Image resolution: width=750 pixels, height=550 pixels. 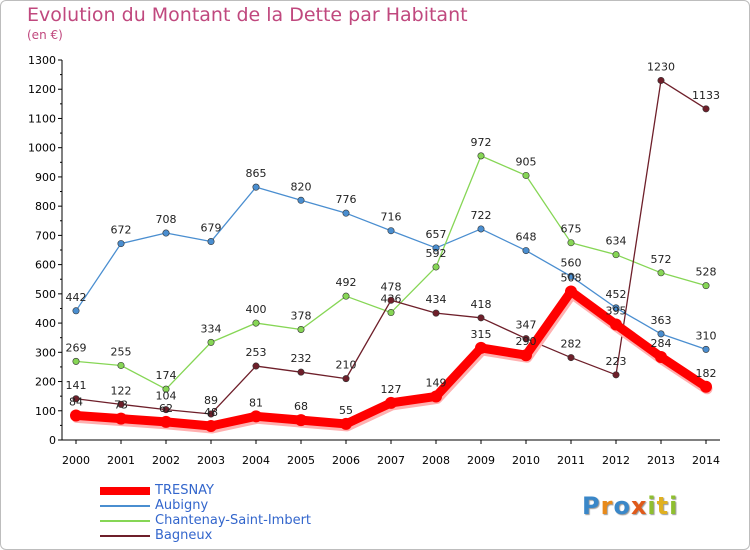 What do you see at coordinates (571, 460) in the screenshot?
I see `x-tick-label: 2011` at bounding box center [571, 460].